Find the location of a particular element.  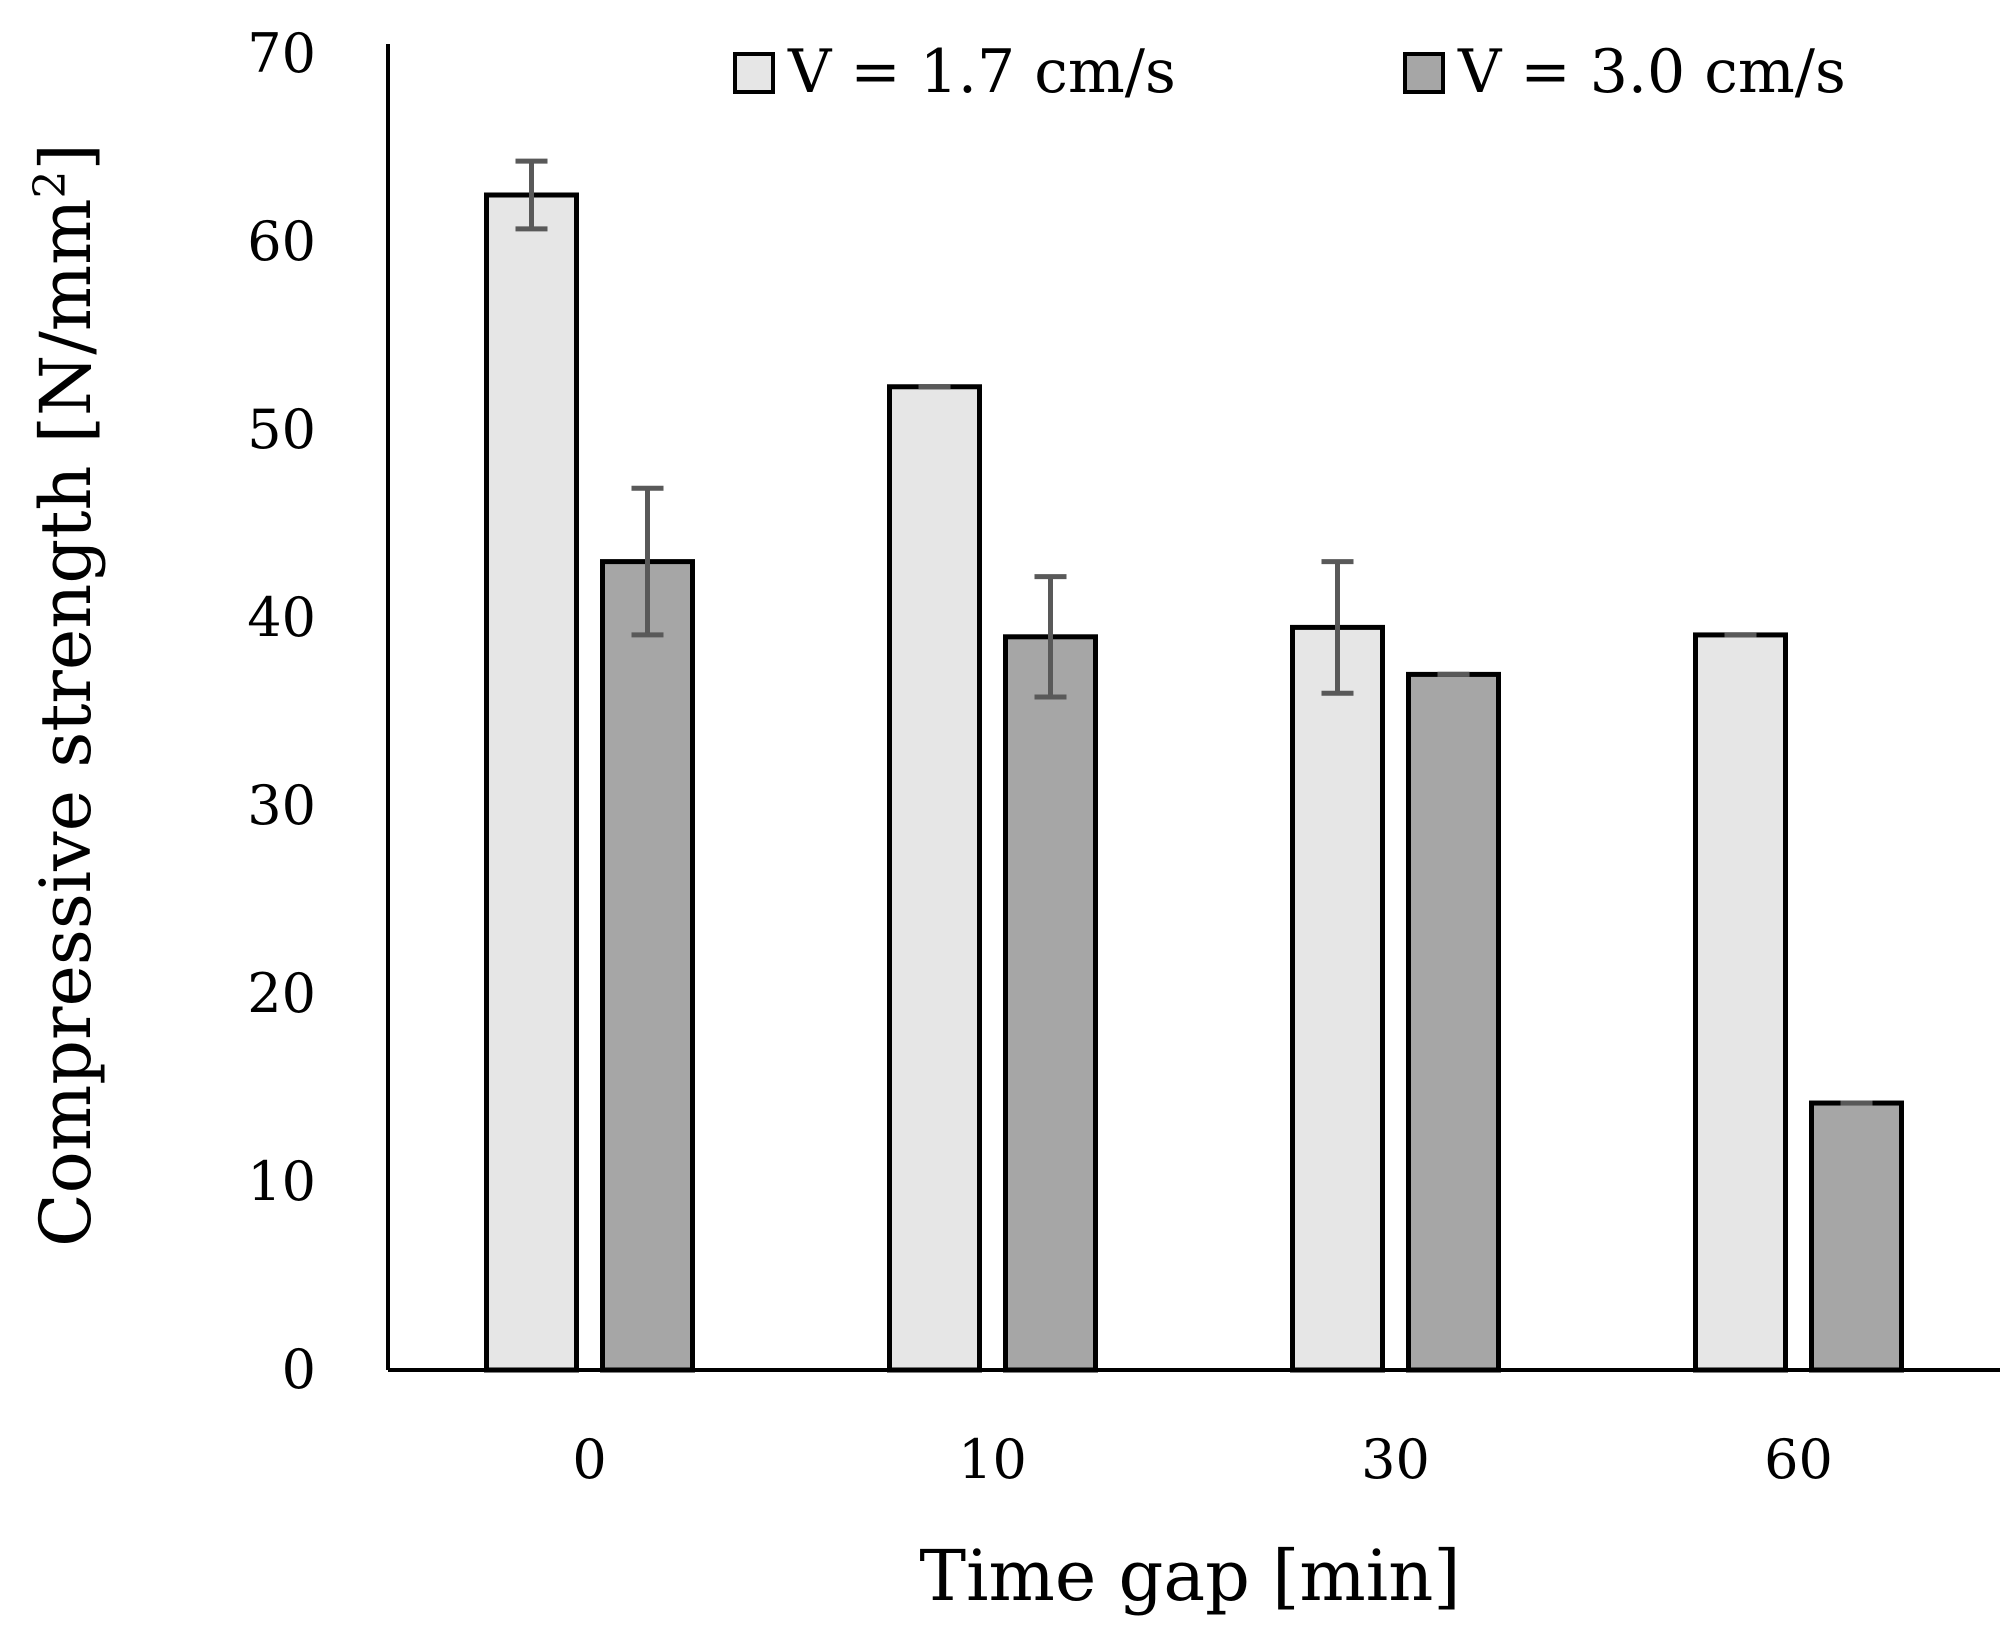

y-axis-title-sup: 2 is located at coordinates (50, 184).